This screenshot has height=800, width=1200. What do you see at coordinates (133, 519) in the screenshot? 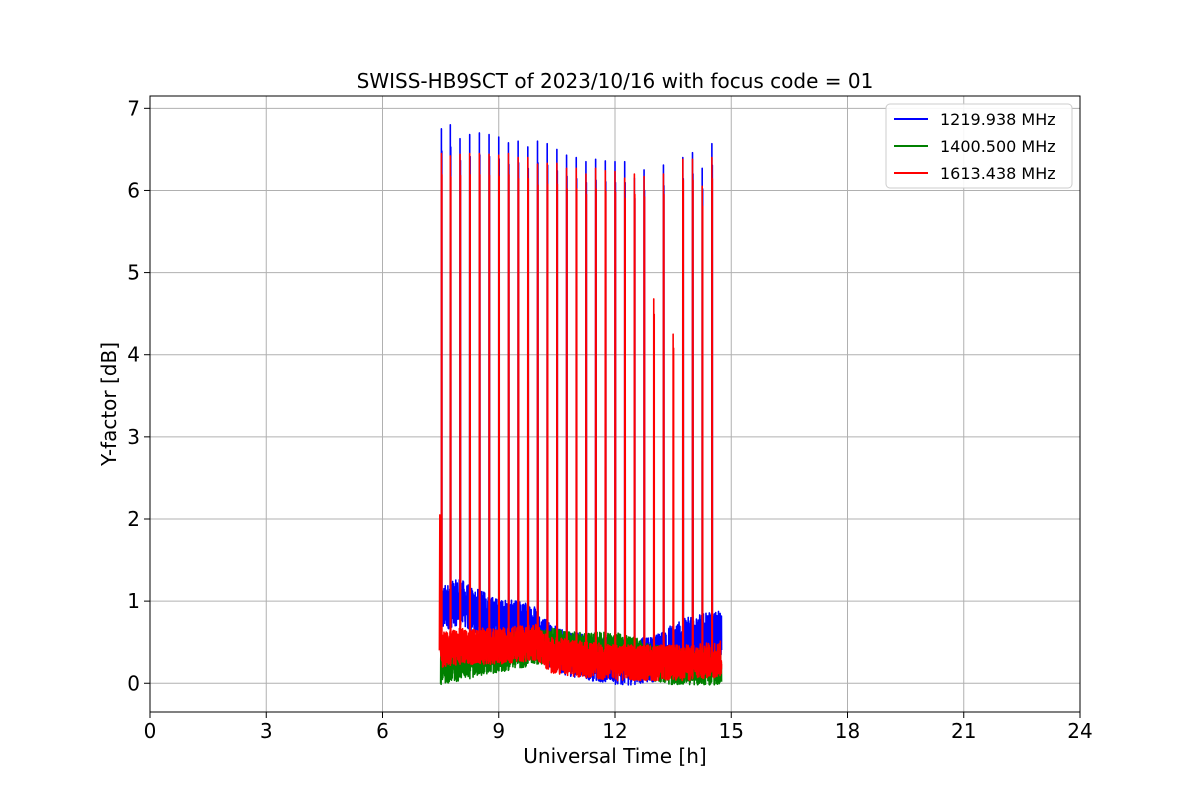
I see `y-tick-label: 2` at bounding box center [133, 519].